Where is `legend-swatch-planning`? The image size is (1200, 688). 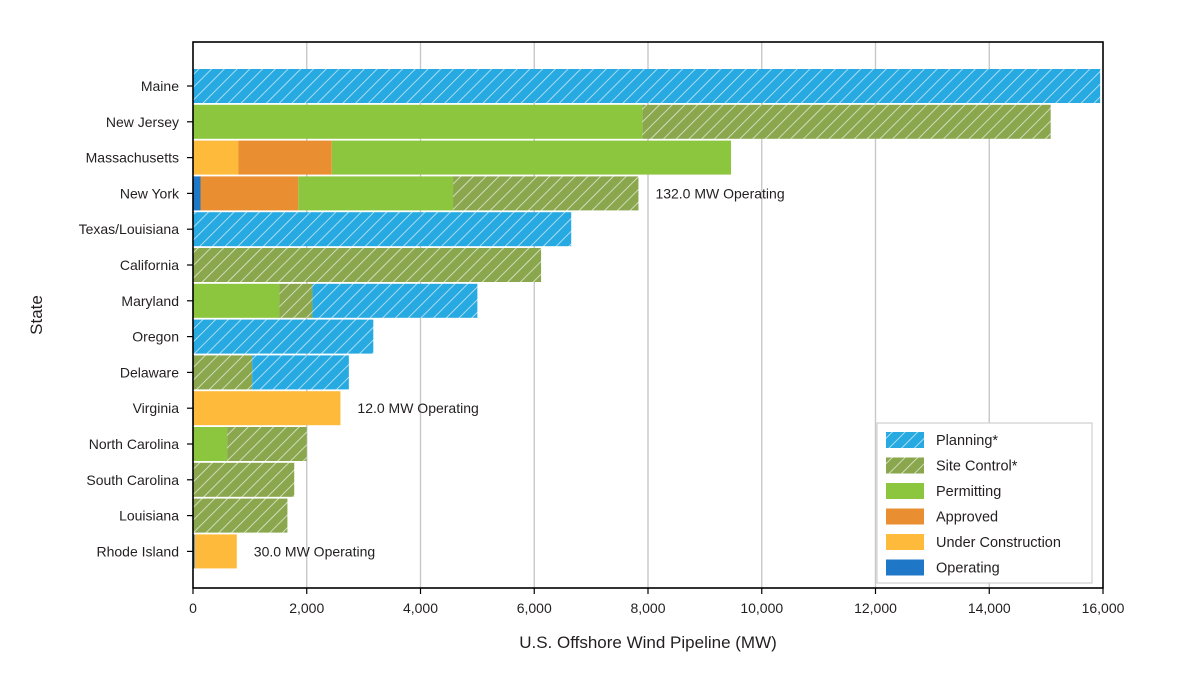 legend-swatch-planning is located at coordinates (905, 440).